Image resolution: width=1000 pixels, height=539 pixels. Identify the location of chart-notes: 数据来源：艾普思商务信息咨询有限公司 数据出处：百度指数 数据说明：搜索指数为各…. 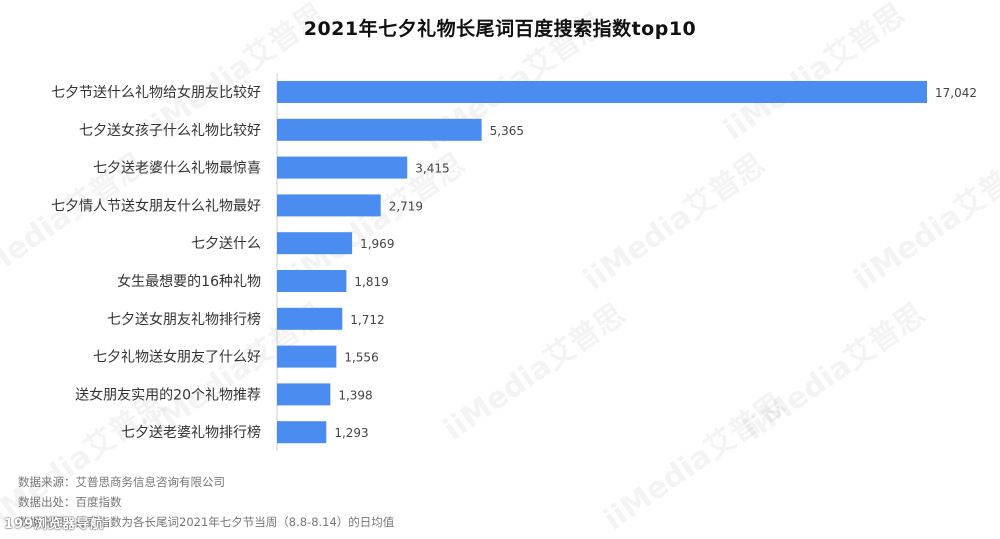
(206, 502).